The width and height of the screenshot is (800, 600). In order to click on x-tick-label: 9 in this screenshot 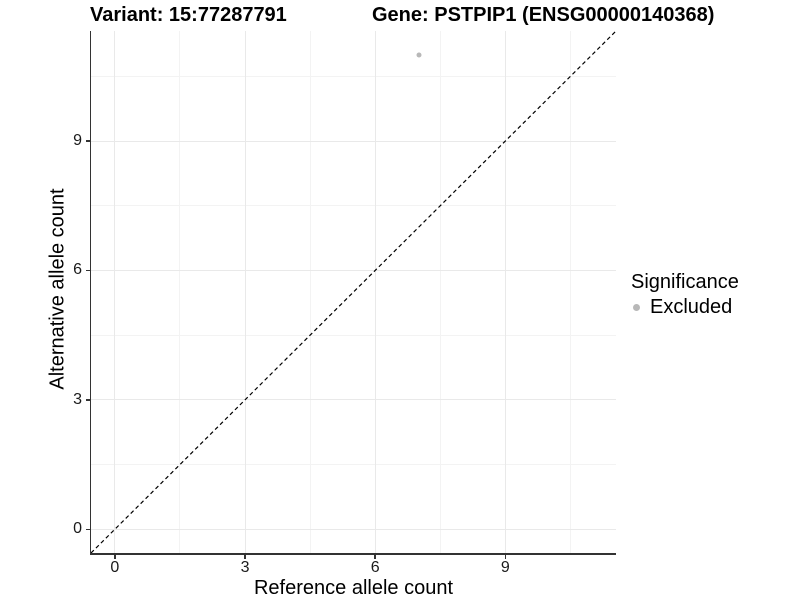, I will do `click(505, 567)`.